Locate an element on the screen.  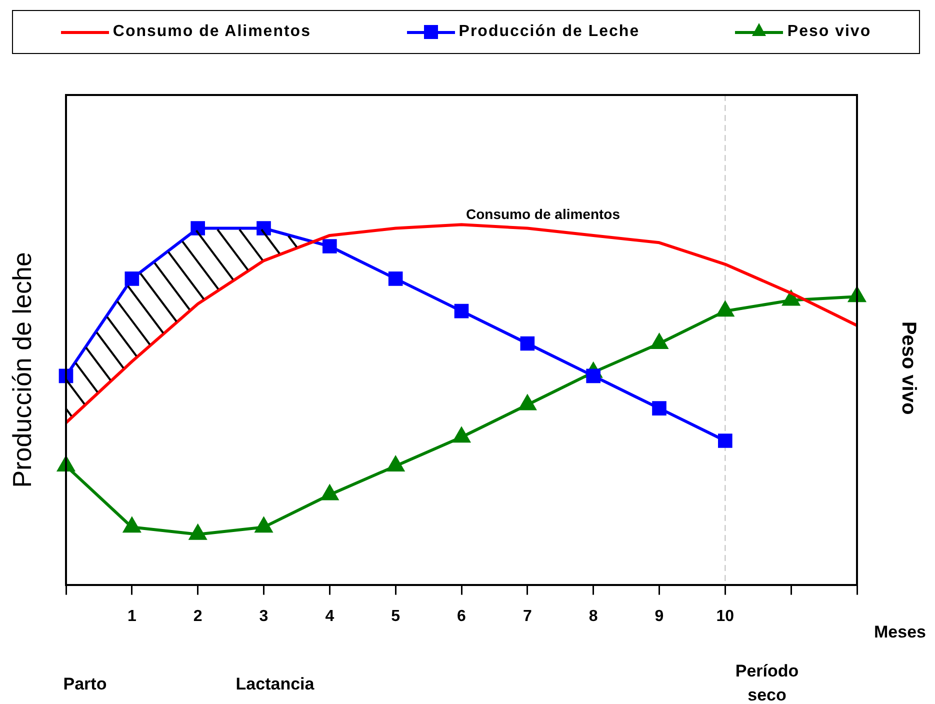
x-tick-label: 8 is located at coordinates (593, 616).